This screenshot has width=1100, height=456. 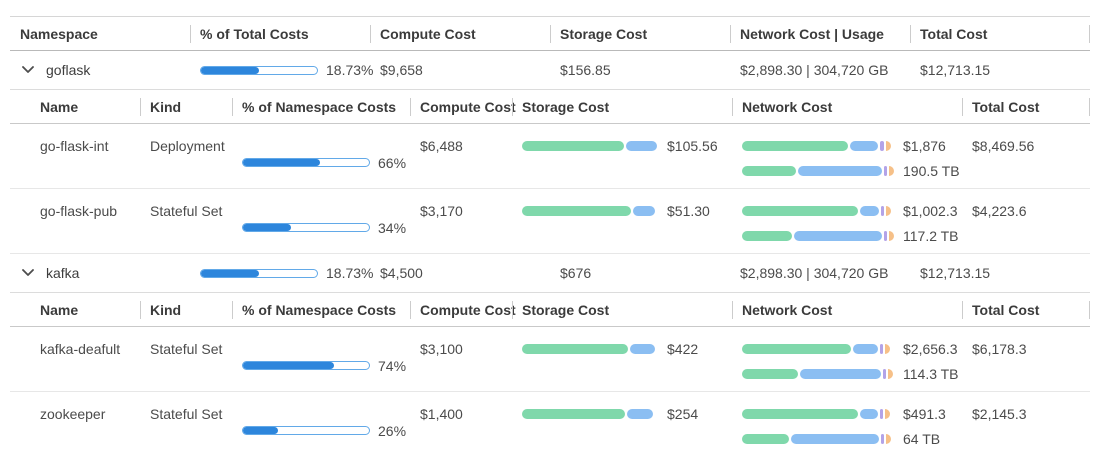 I want to click on workload-name: zookeeper, so click(x=73, y=414).